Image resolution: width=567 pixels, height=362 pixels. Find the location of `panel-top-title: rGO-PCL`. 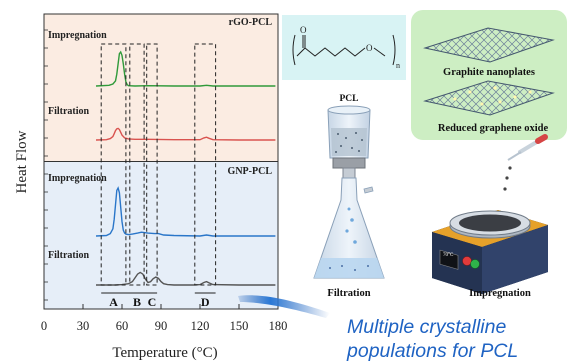

panel-top-title: rGO-PCL is located at coordinates (251, 22).